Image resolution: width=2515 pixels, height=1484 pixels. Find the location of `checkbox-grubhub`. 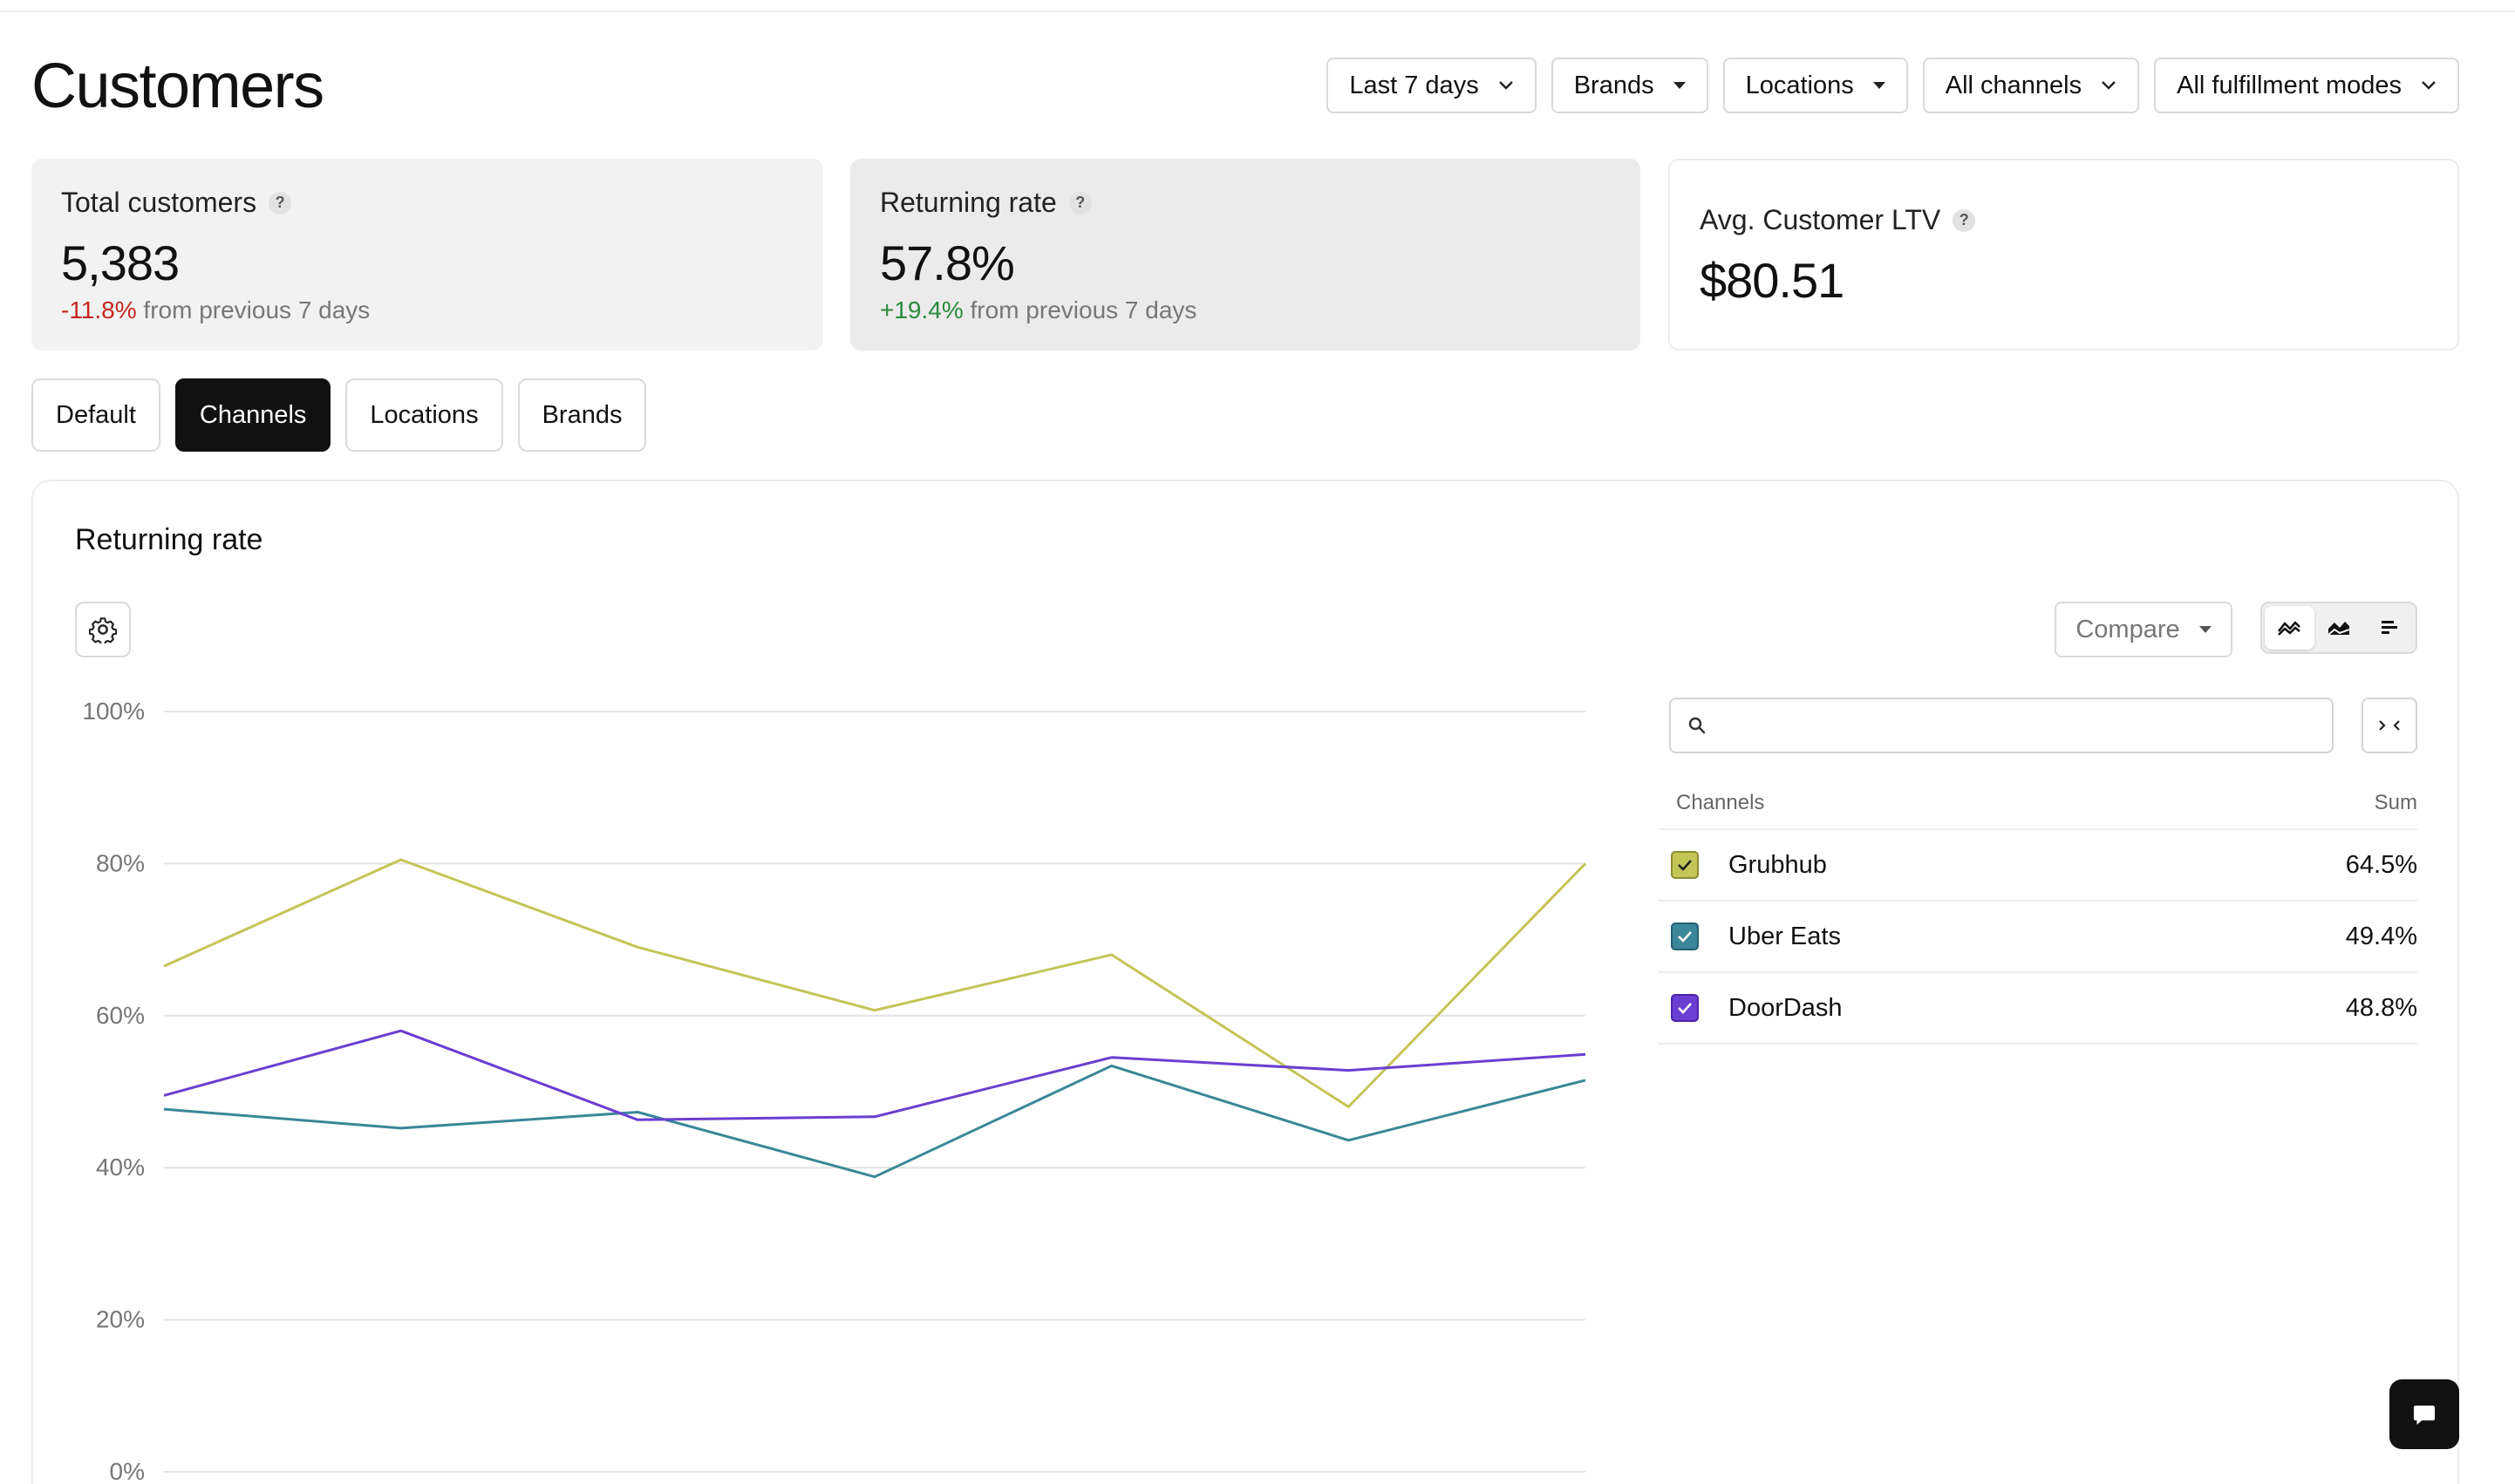

checkbox-grubhub is located at coordinates (1685, 865).